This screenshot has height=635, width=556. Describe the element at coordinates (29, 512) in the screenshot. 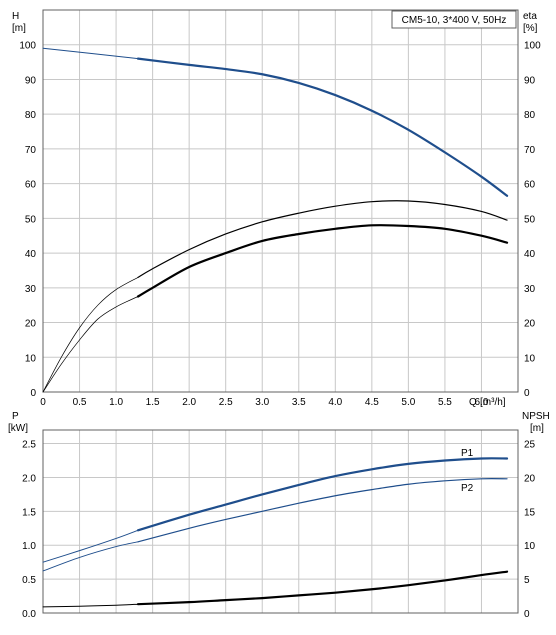

I see `power-tick: 1.5` at that location.